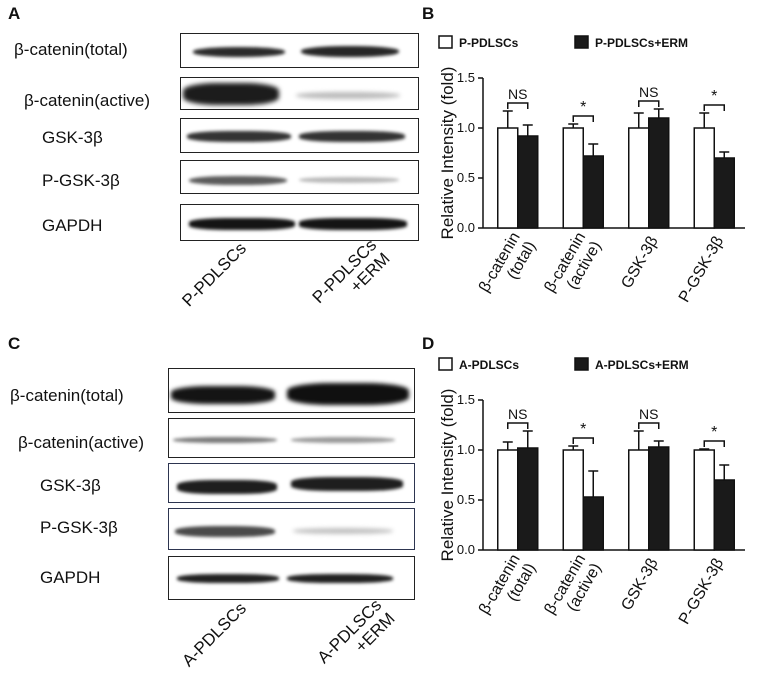 The height and width of the screenshot is (686, 765). What do you see at coordinates (447, 153) in the screenshot?
I see `y-axis-label: Relative Intensity (fold)` at bounding box center [447, 153].